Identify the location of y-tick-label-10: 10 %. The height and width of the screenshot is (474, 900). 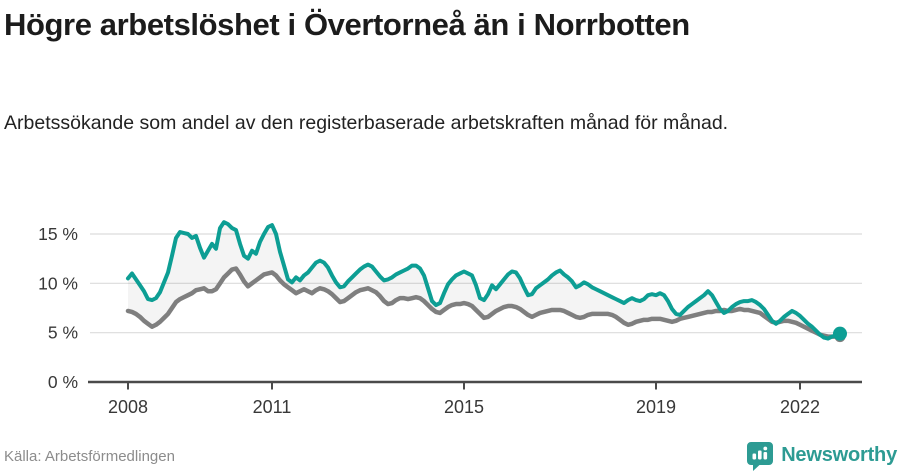
(58, 283).